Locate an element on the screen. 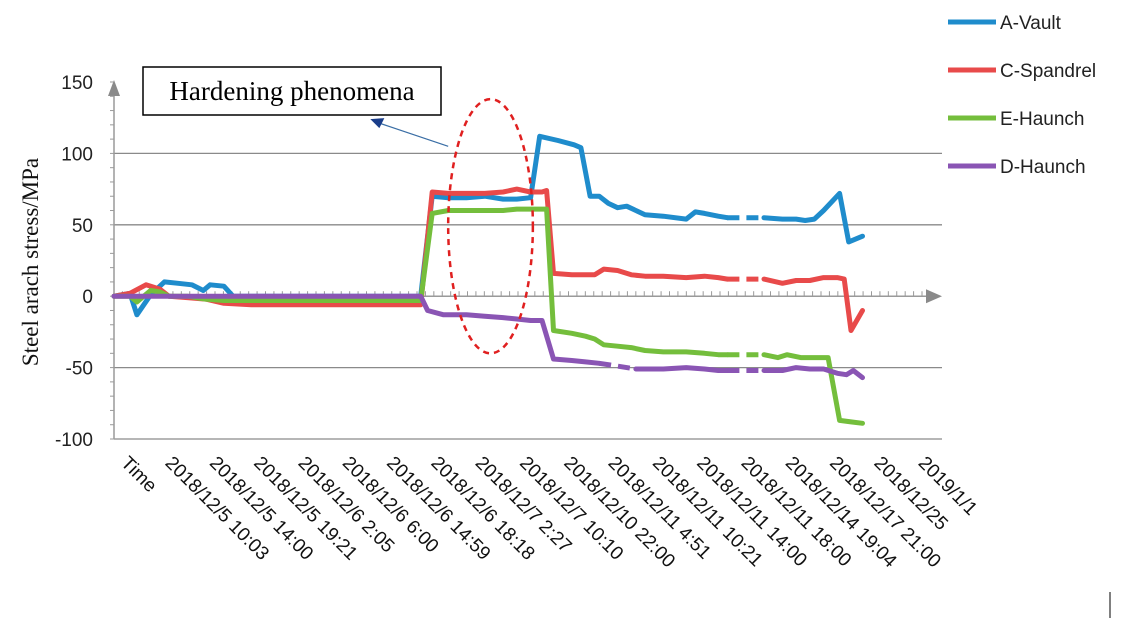 The image size is (1124, 630). legend: A-Vault C-Spandrel E-Haunch D-Haunch is located at coordinates (1029, 315).